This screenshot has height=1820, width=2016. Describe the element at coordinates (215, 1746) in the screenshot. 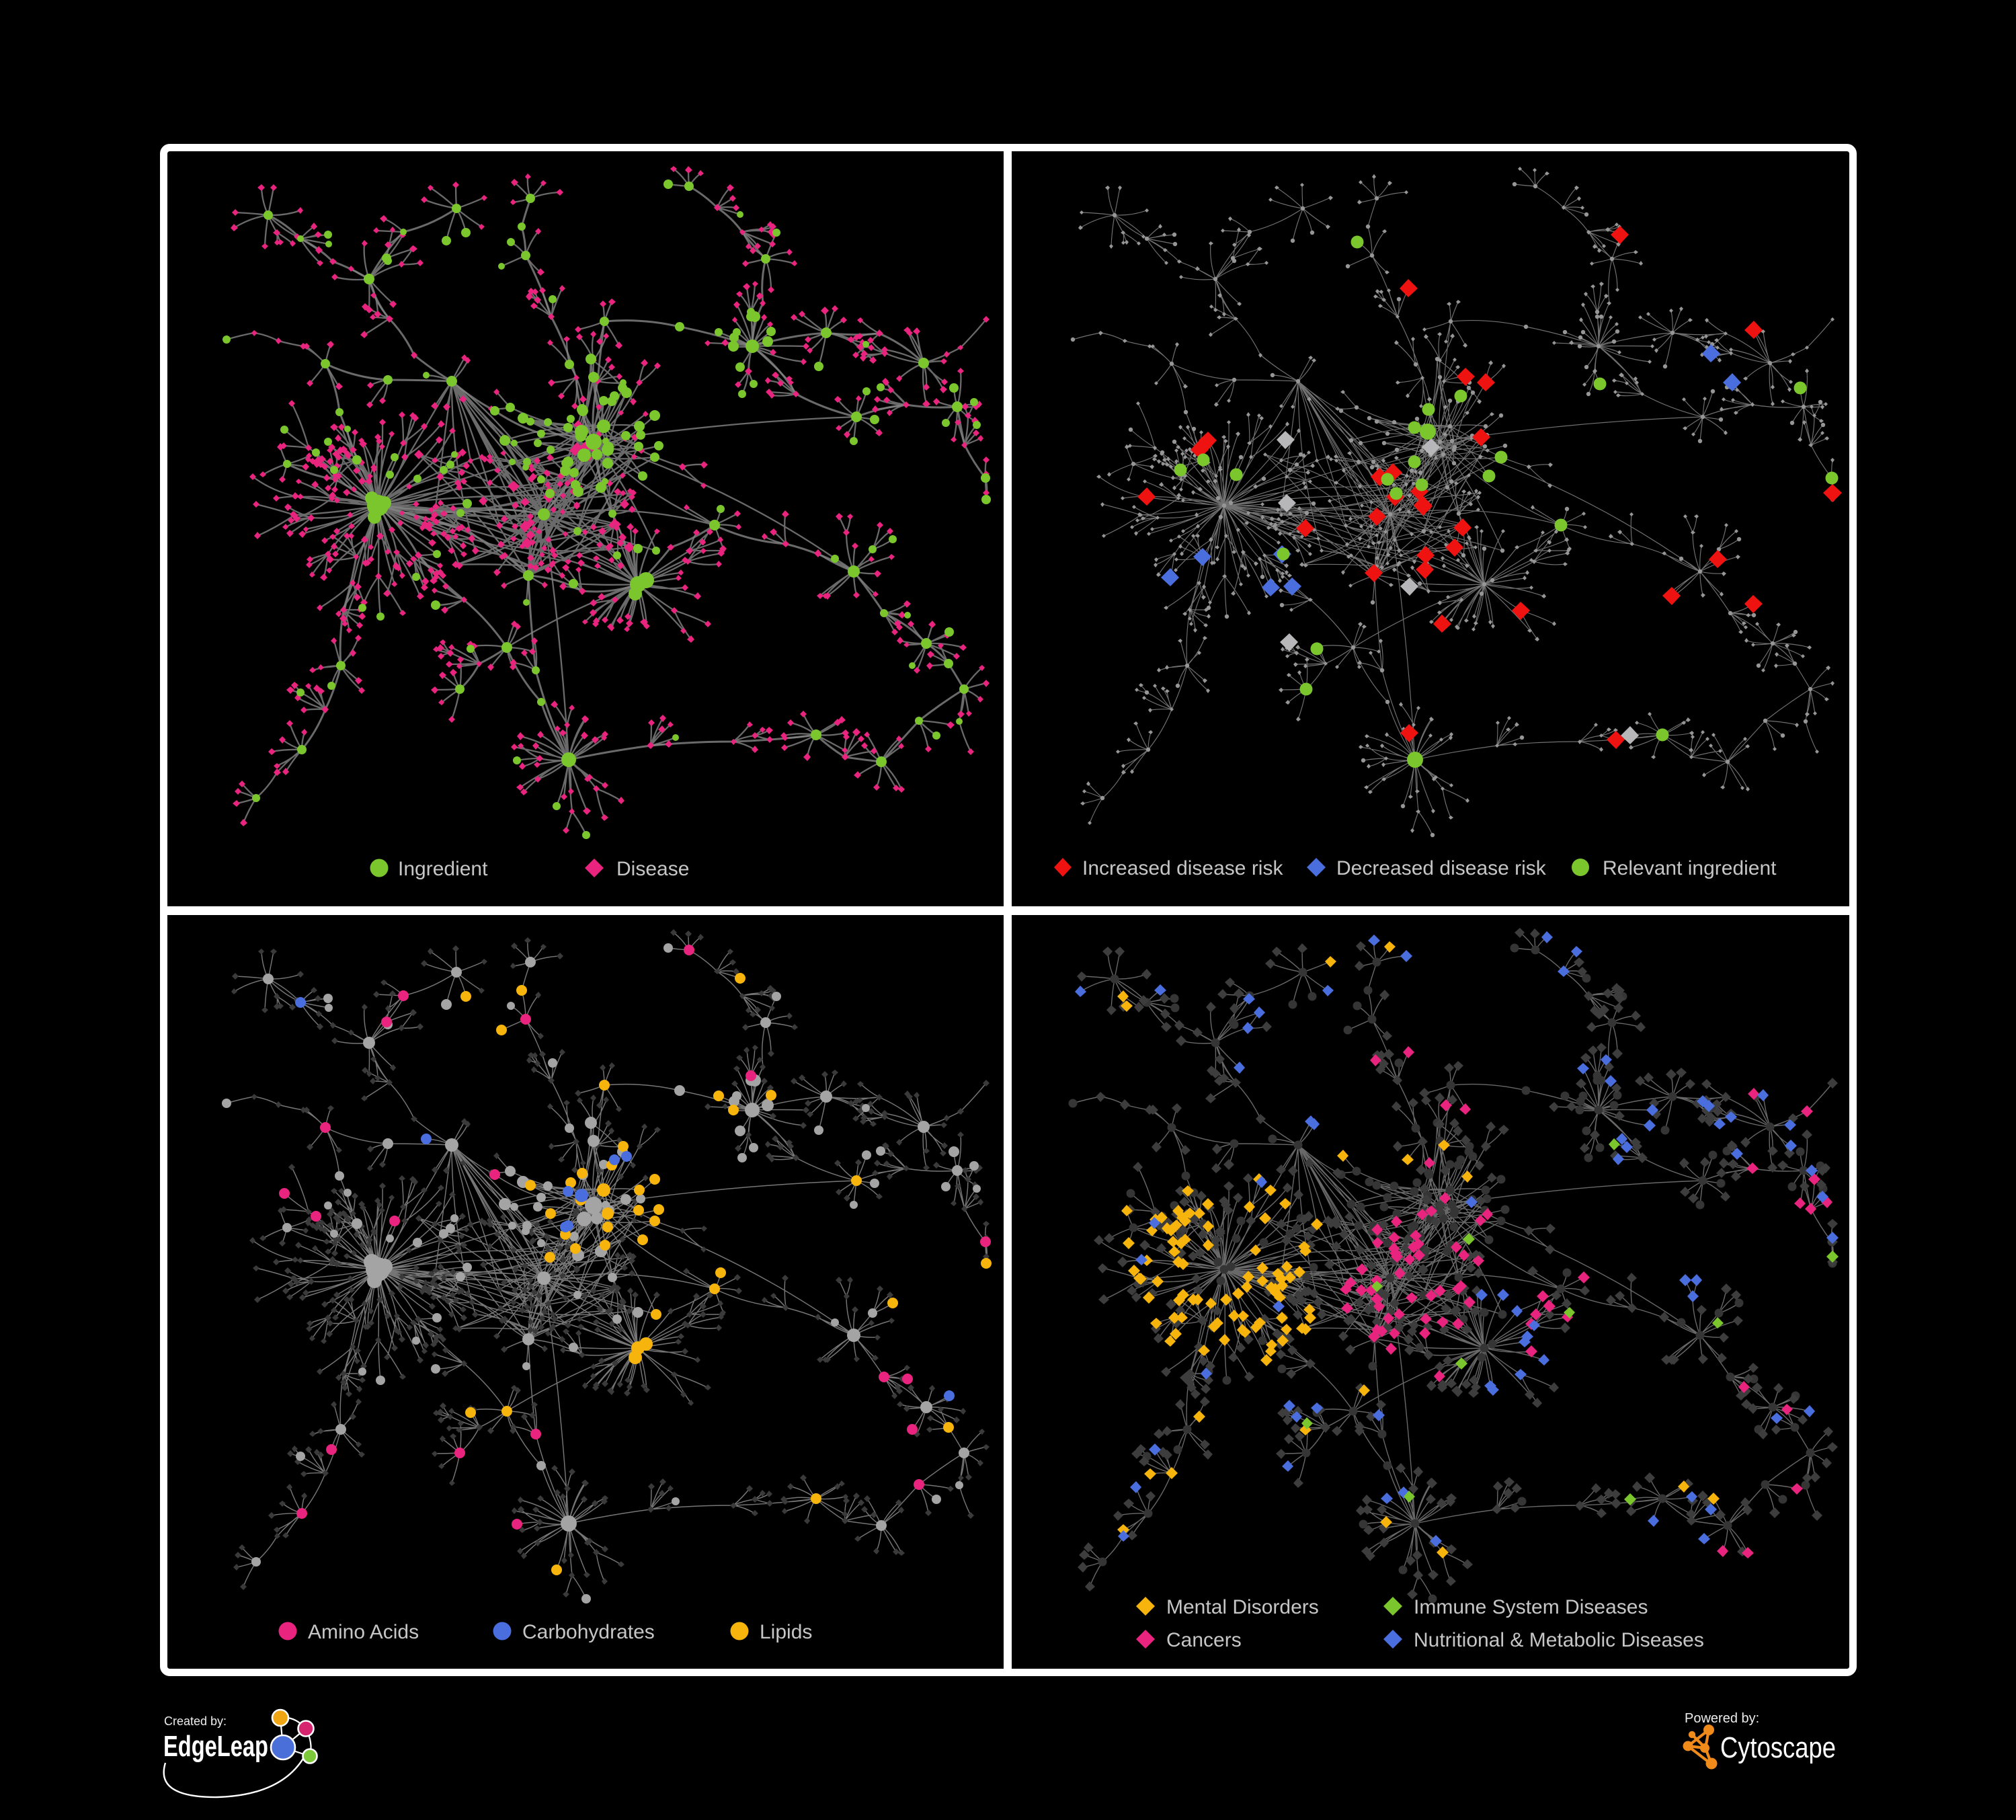

I see `svg-text: EdgeLeap` at that location.